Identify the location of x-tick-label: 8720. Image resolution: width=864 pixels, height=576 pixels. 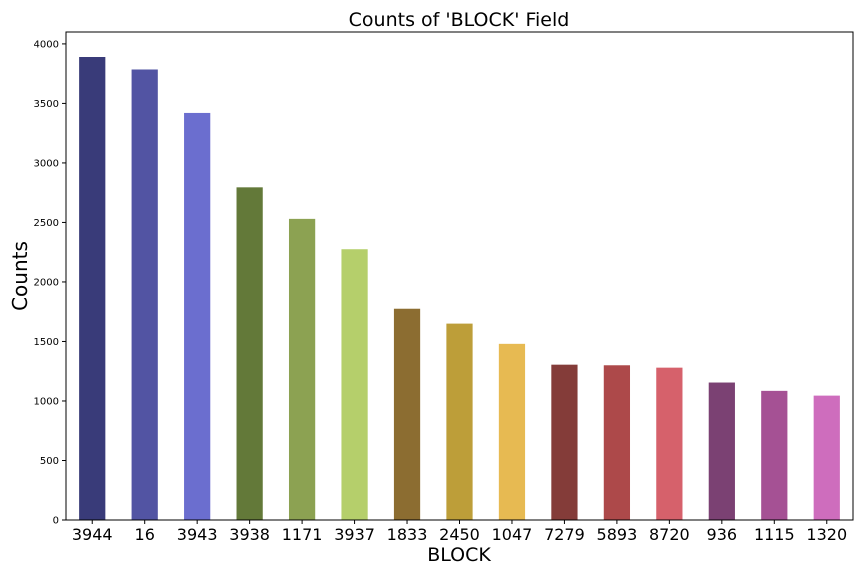
(669, 534).